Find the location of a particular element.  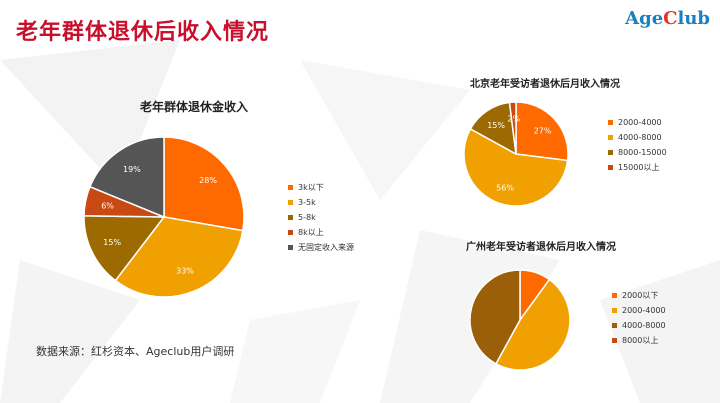

pie-slice-label-0-1: 33% is located at coordinates (185, 271).